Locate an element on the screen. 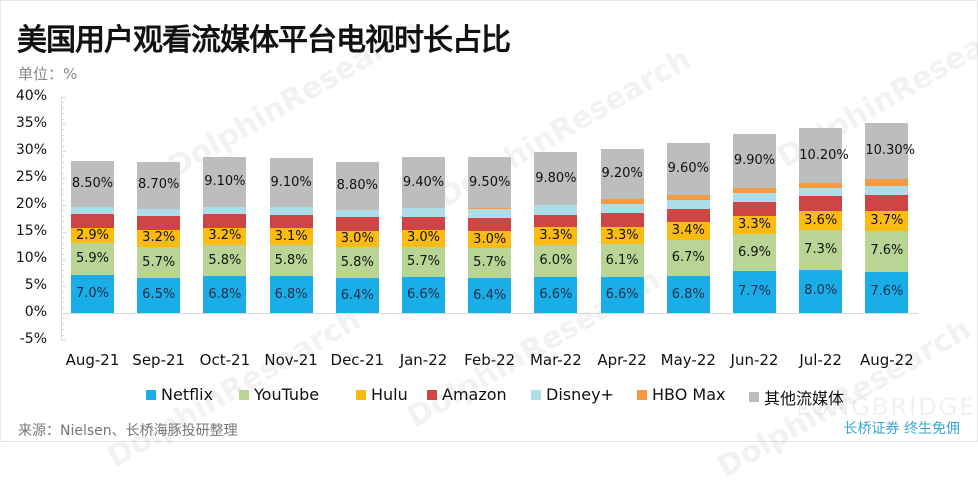  data-label: 6.7% is located at coordinates (688, 258).